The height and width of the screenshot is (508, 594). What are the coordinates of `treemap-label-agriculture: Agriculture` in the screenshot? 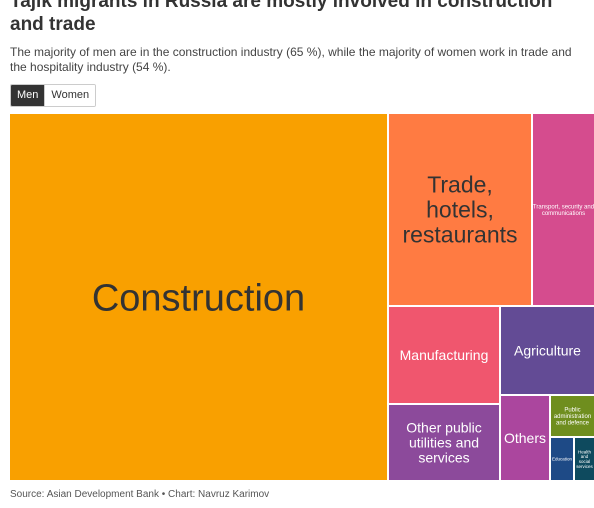 It's located at (547, 350).